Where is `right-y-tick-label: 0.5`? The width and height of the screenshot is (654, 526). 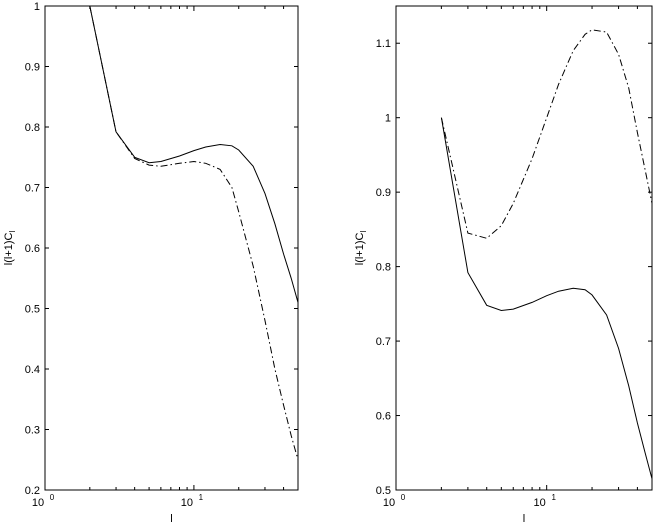 right-y-tick-label: 0.5 is located at coordinates (383, 491).